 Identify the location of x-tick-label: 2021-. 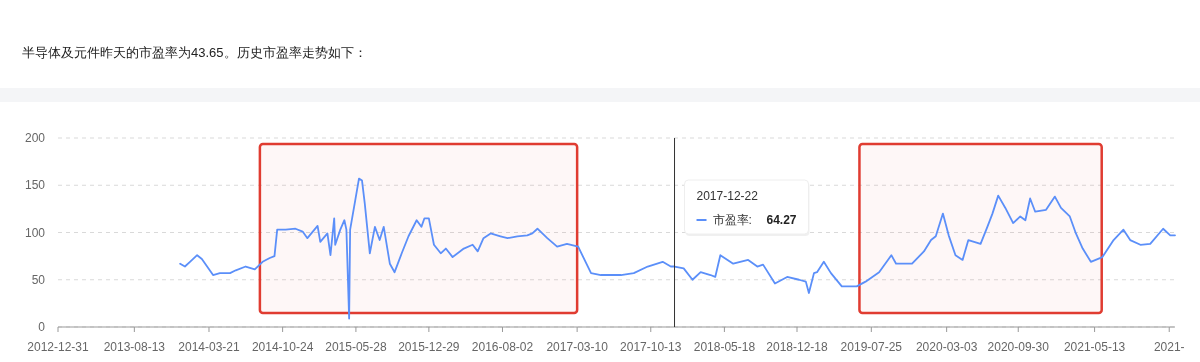
(1169, 347).